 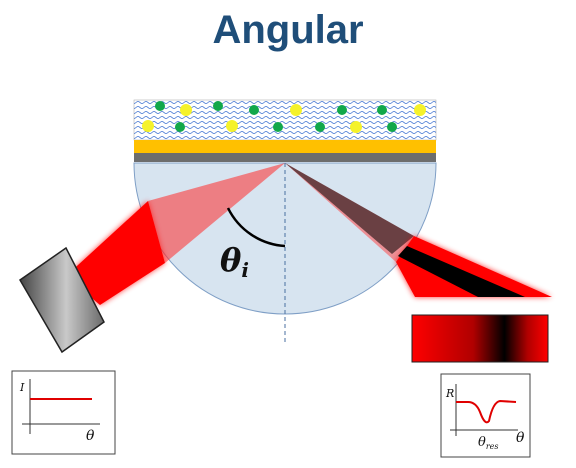 I want to click on incidence-angle-label: θi, so click(x=234, y=261).